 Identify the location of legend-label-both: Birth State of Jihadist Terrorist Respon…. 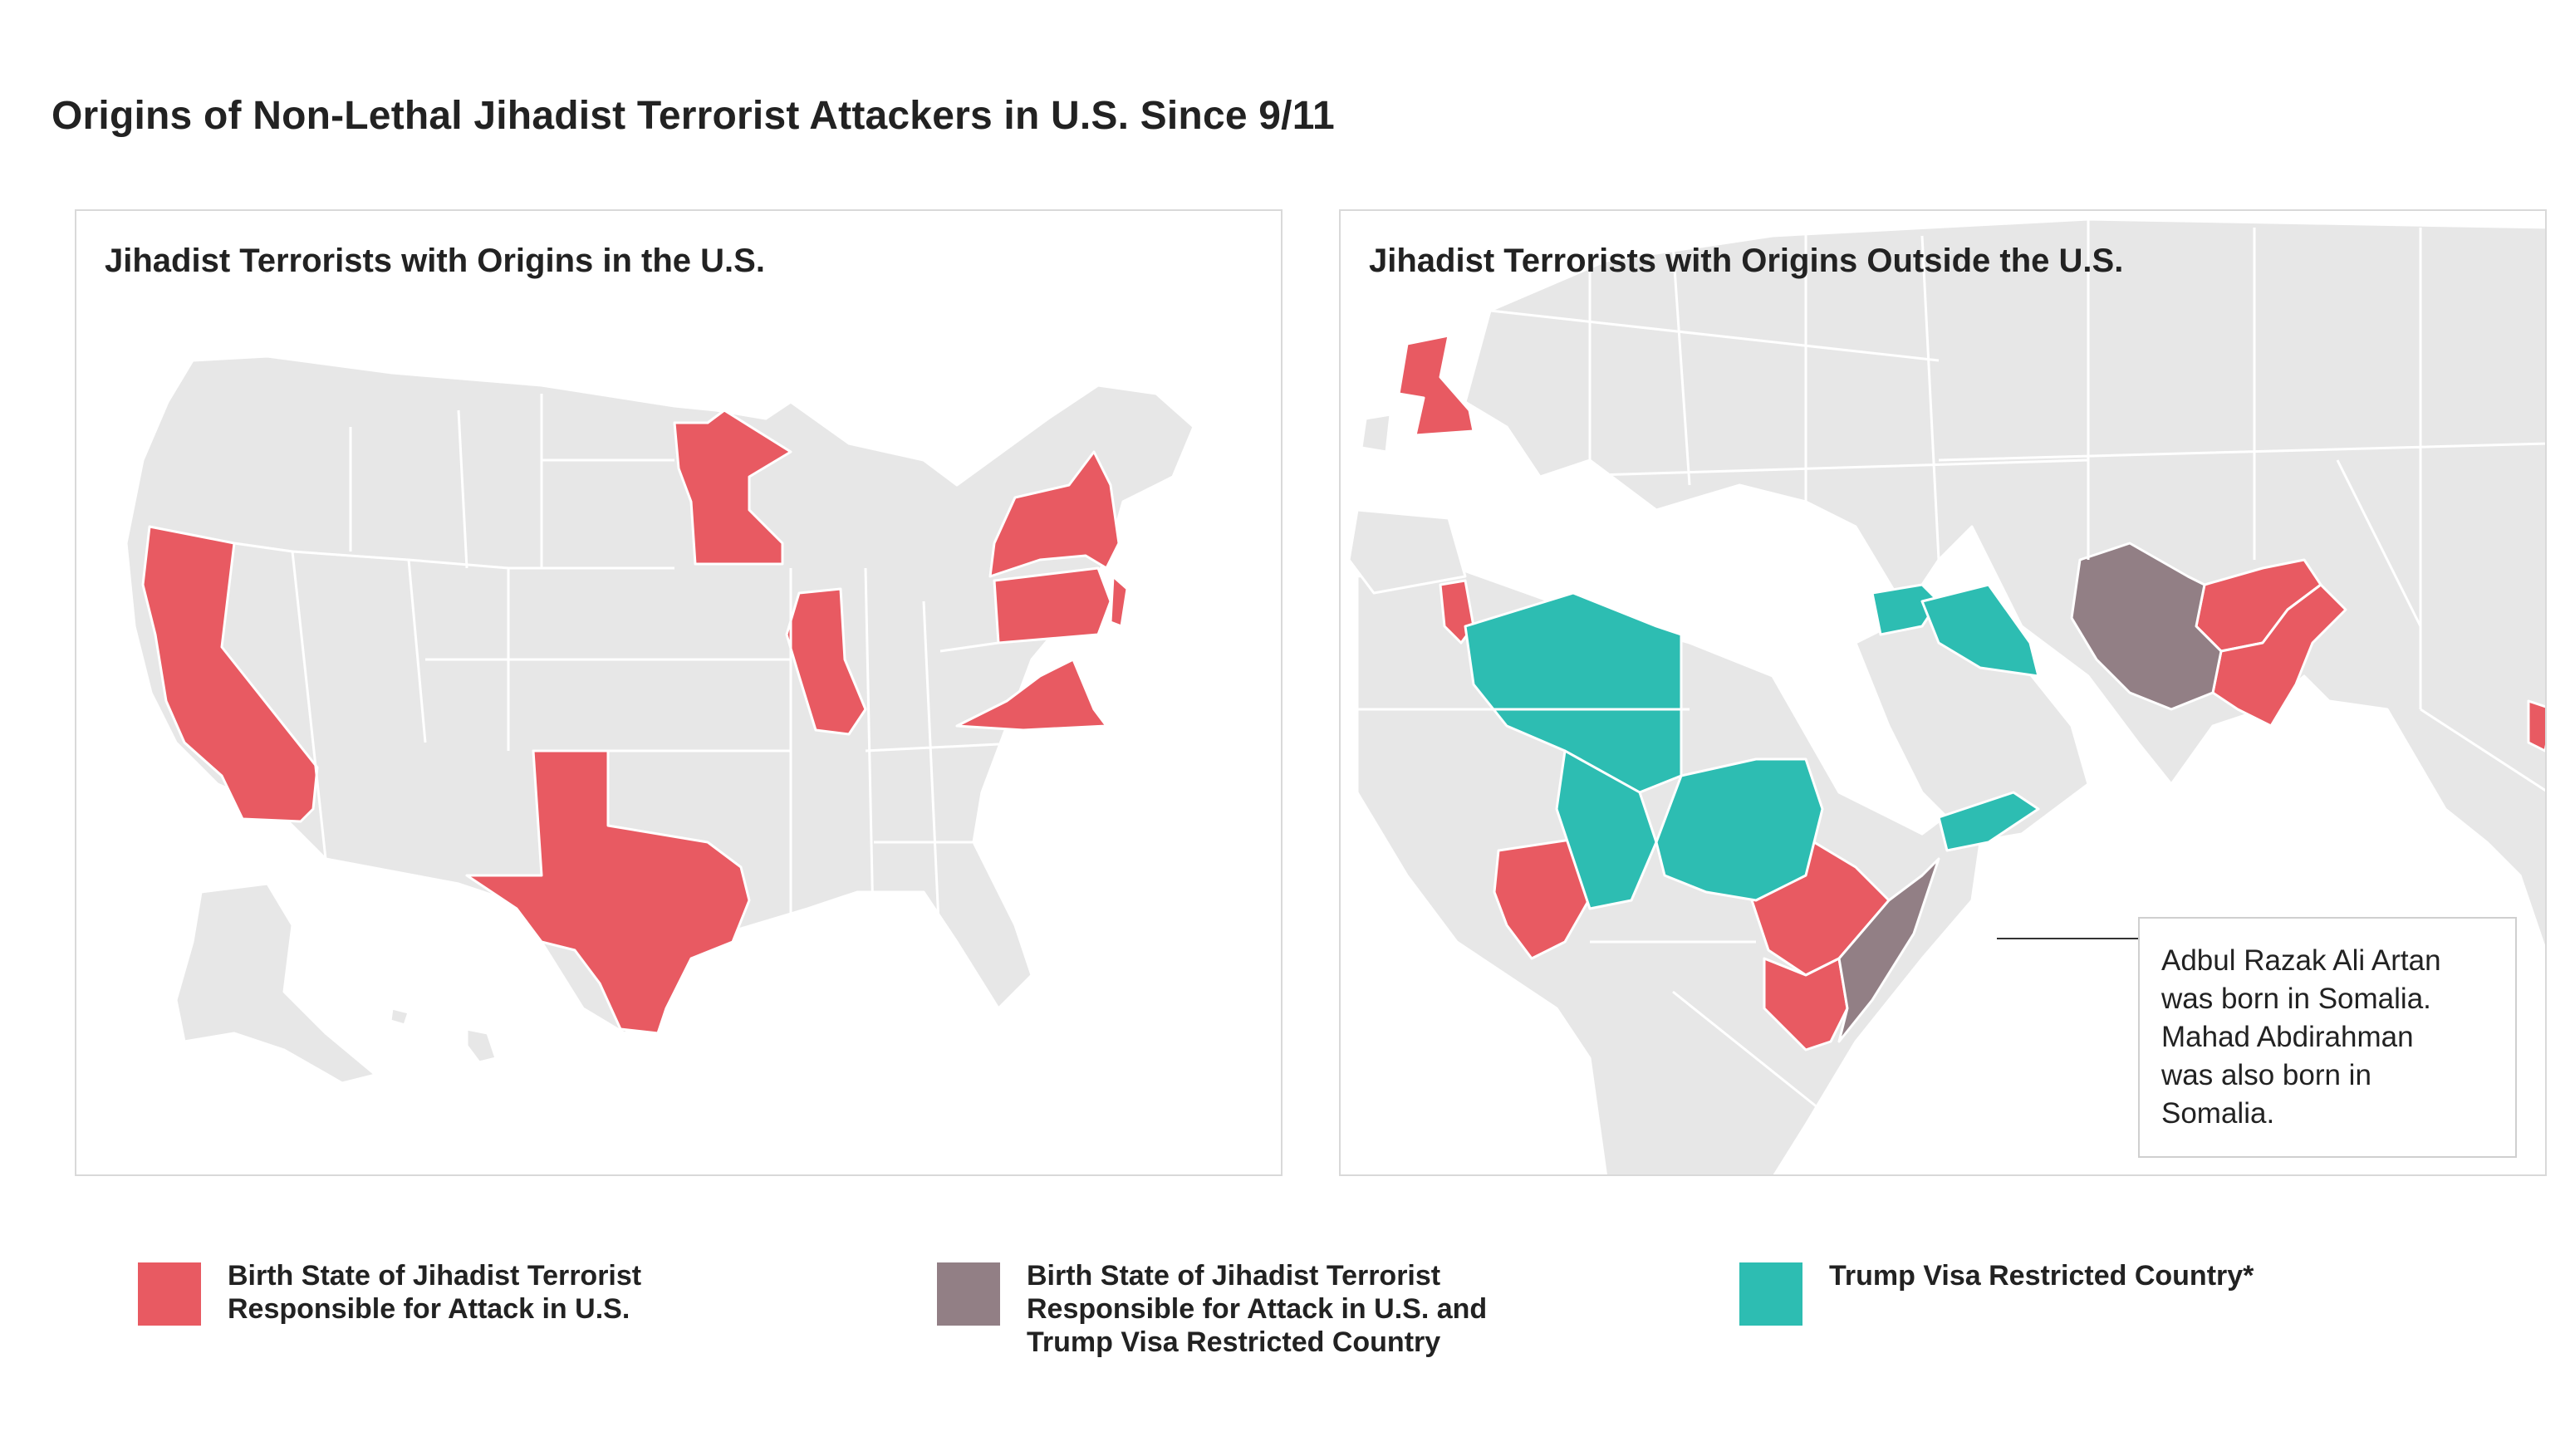
(1326, 1309).